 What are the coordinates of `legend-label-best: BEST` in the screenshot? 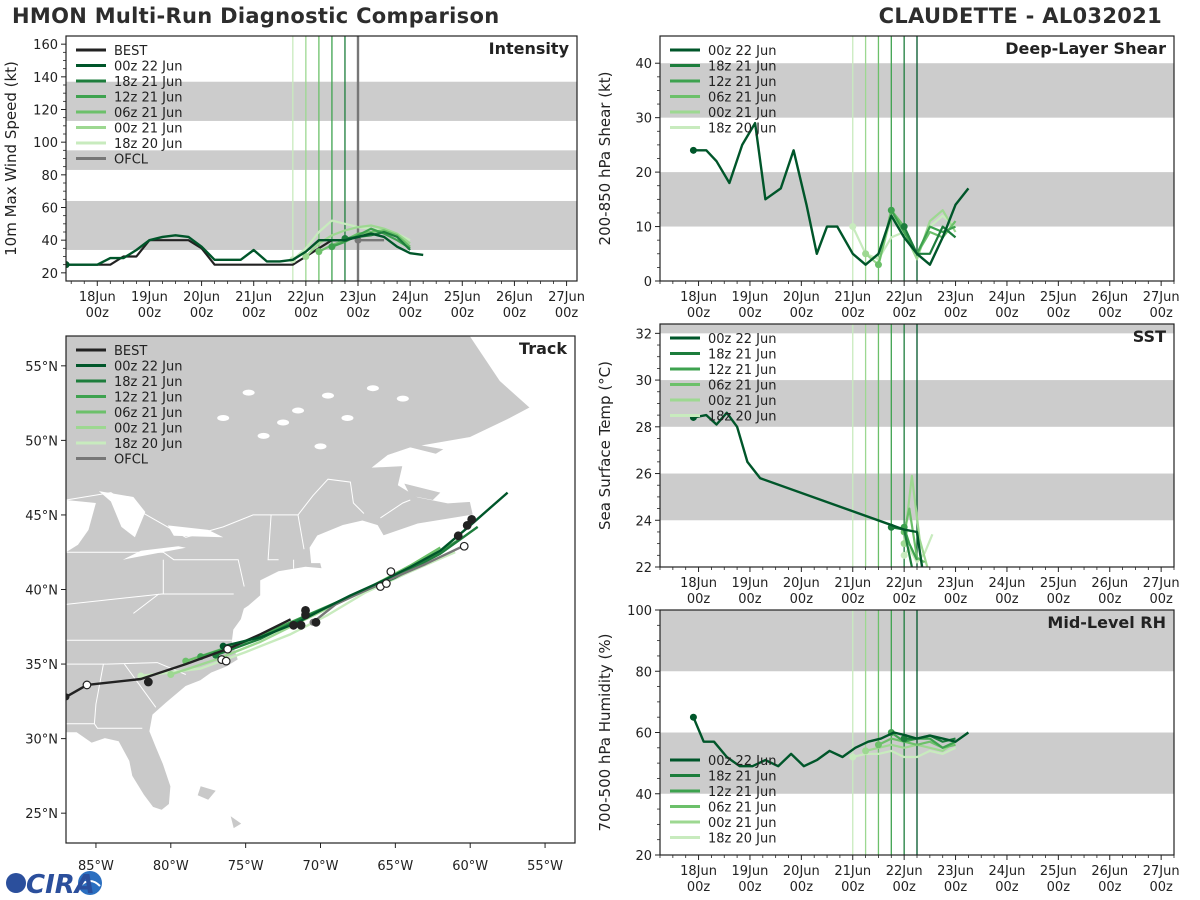 It's located at (130, 351).